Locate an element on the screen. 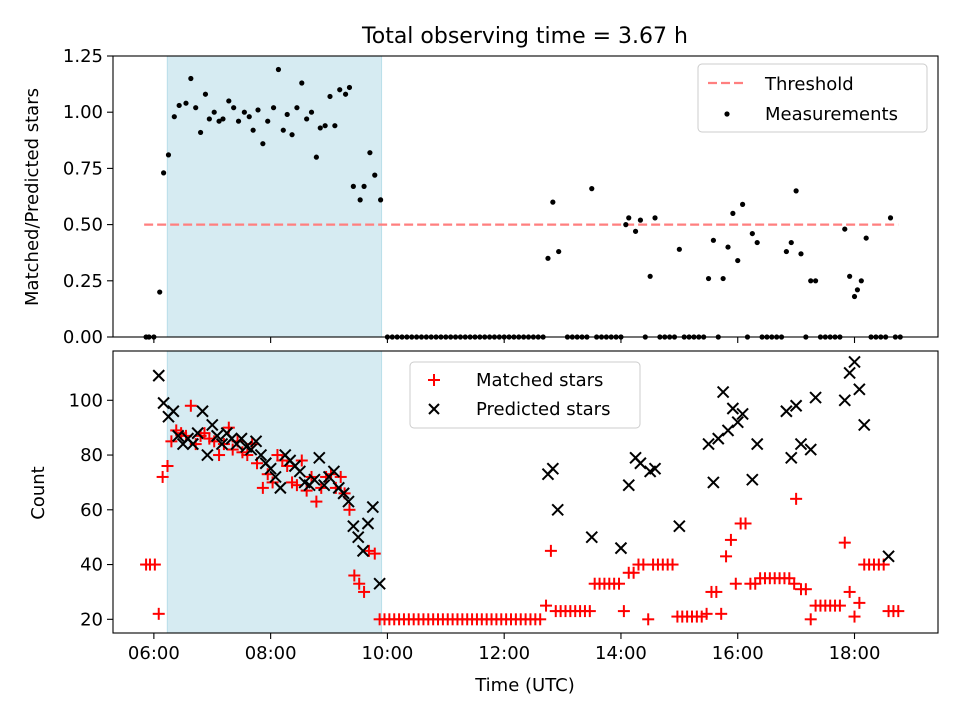 This screenshot has height=720, width=960. y-tick-label: 0.00 is located at coordinates (83, 337).